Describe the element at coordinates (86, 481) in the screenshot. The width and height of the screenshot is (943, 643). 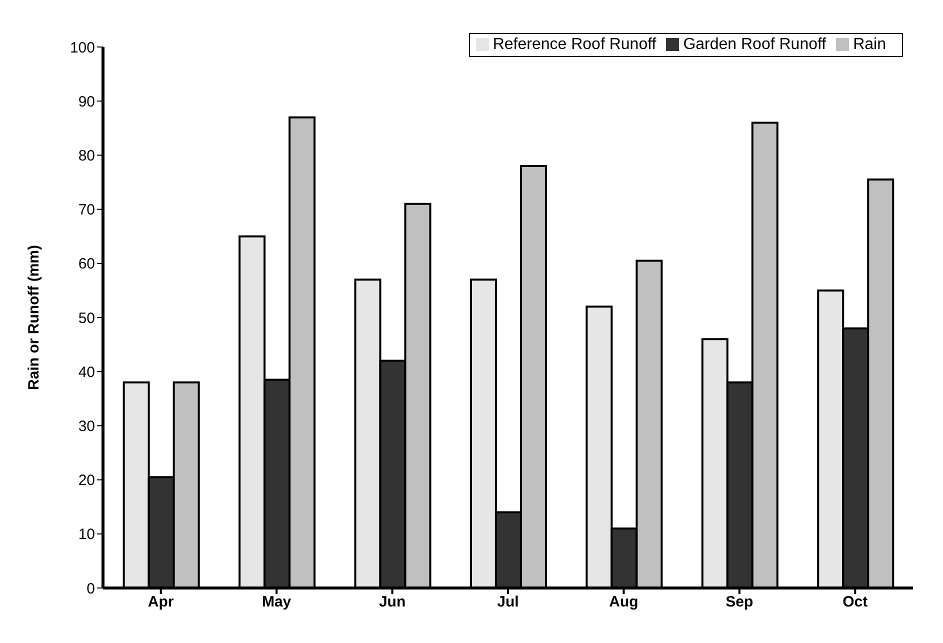
I see `y-tick-label: 20` at that location.